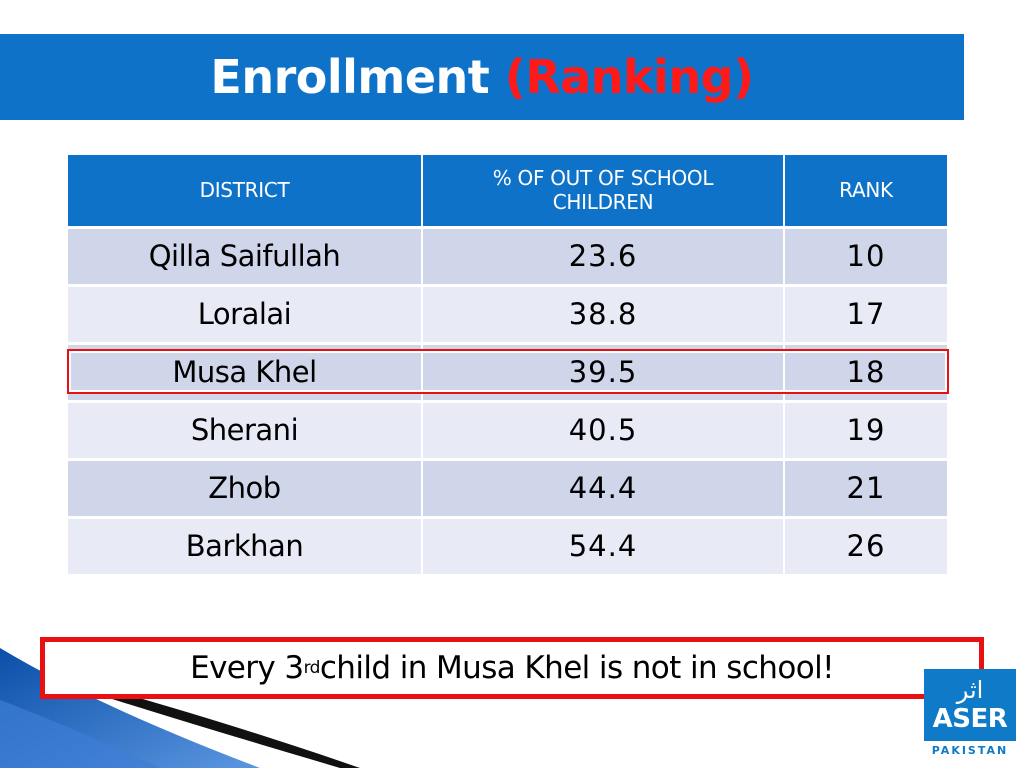  What do you see at coordinates (603, 257) in the screenshot?
I see `percent-cell: 23.6` at bounding box center [603, 257].